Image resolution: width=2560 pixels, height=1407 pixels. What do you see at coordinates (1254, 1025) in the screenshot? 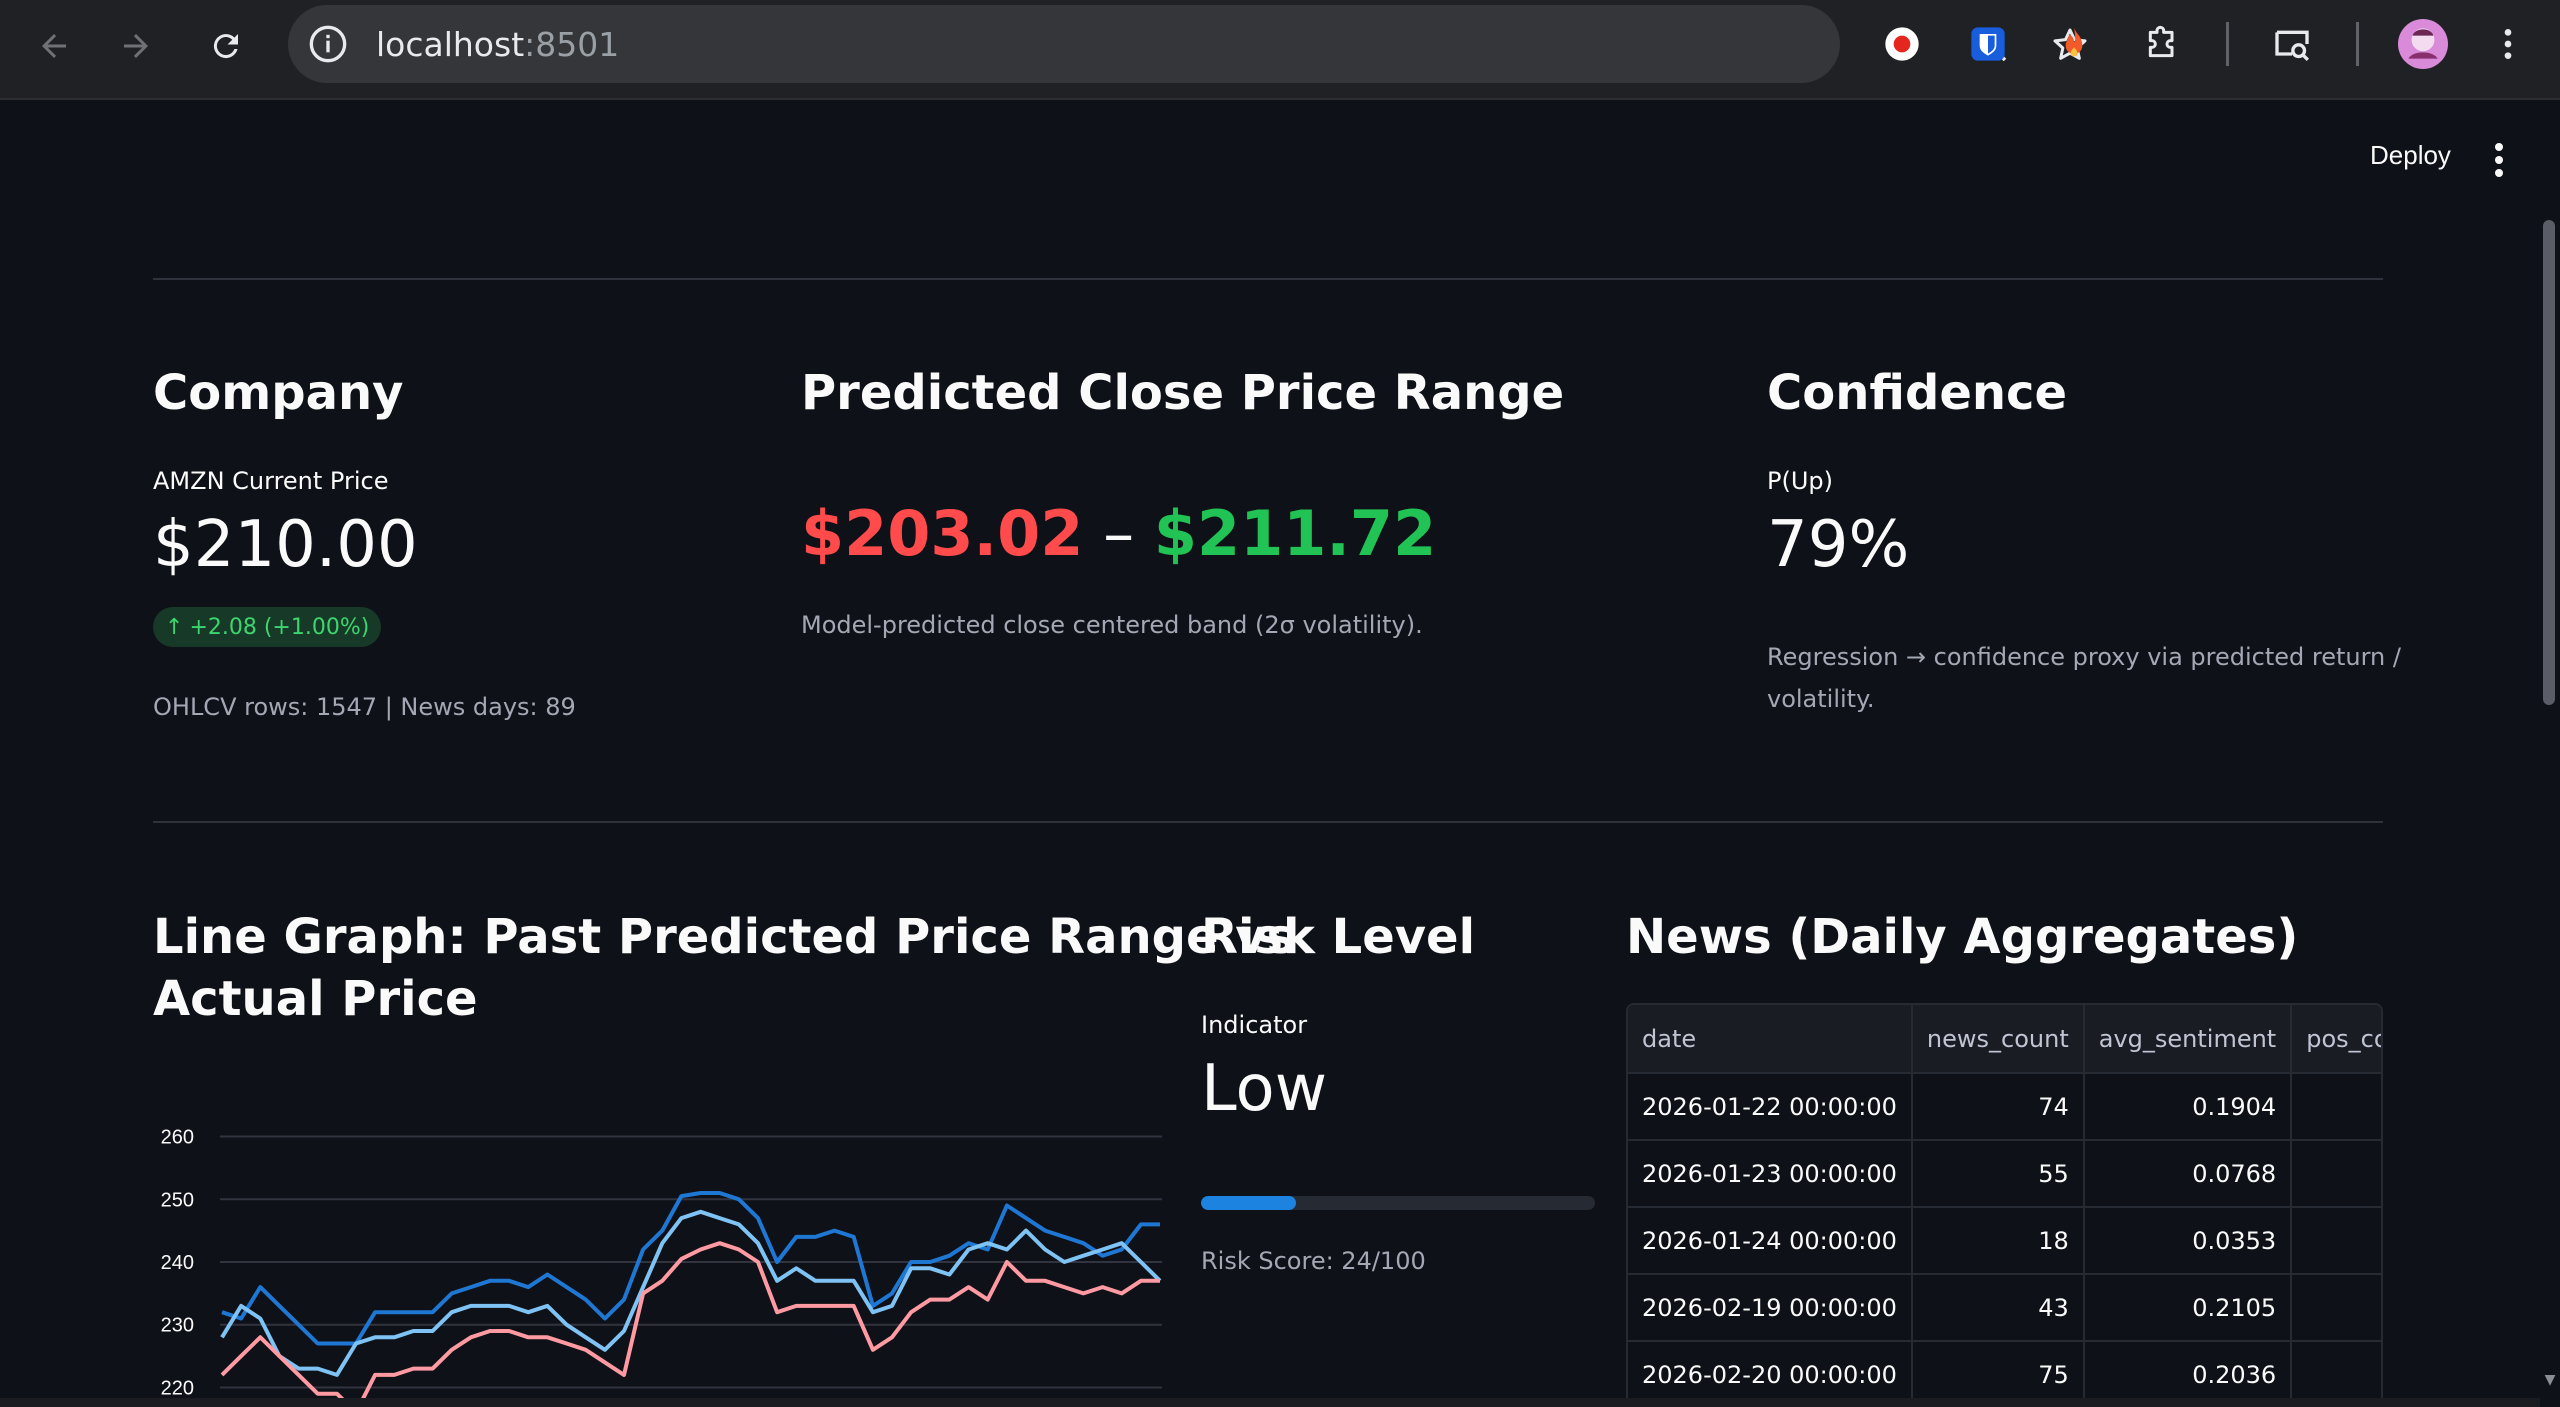
I see `risk-indicator-label: Indicator` at bounding box center [1254, 1025].